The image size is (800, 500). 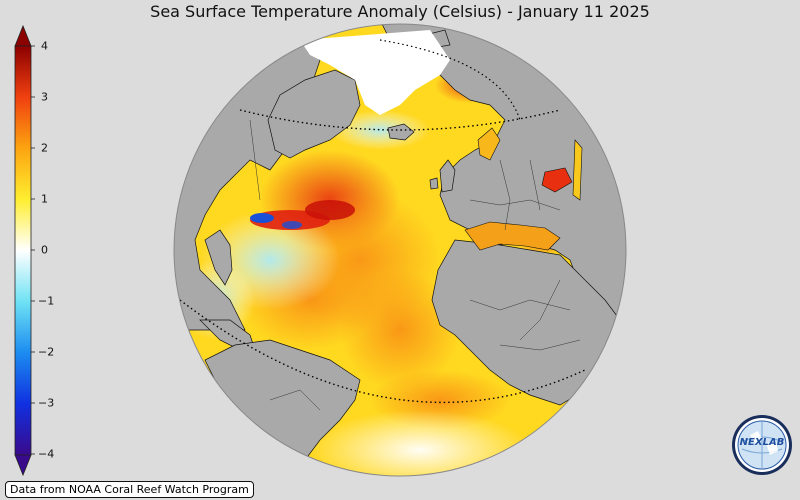 I want to click on polar-line, so click(x=450, y=80).